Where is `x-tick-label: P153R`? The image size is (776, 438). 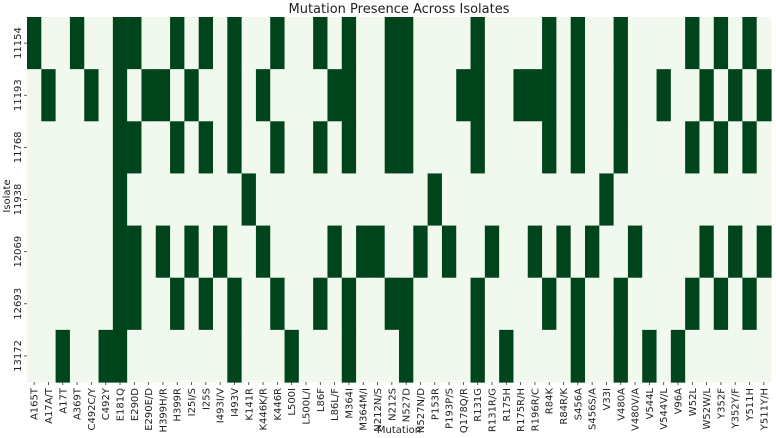 x-tick-label: P153R is located at coordinates (435, 404).